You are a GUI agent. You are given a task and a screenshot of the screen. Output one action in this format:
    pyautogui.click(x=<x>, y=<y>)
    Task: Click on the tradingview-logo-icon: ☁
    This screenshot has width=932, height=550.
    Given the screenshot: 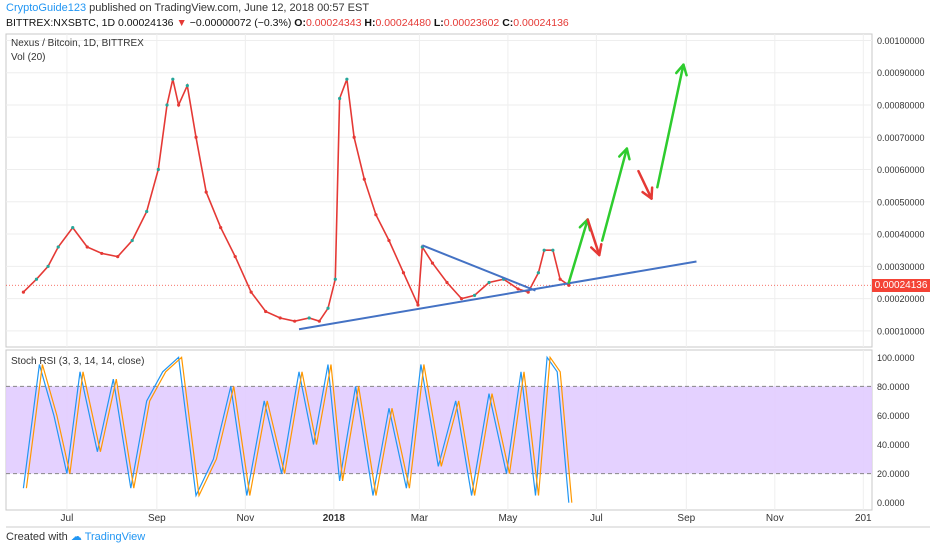 What is the action you would take?
    pyautogui.click(x=76, y=537)
    